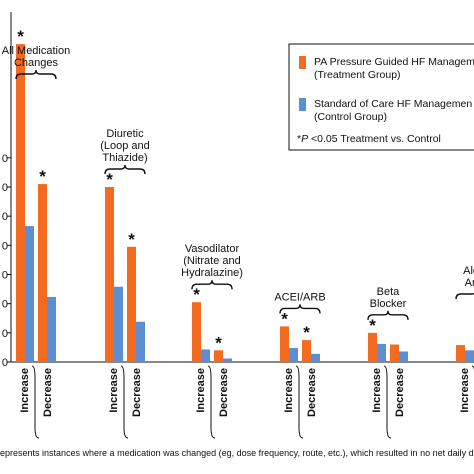 This screenshot has height=474, width=474. What do you see at coordinates (468, 271) in the screenshot?
I see `category-label: Aldo-` at bounding box center [468, 271].